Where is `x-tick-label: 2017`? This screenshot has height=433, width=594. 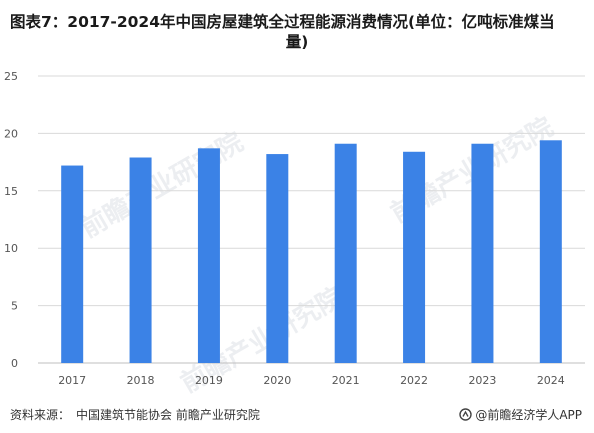 x-tick-label: 2017 is located at coordinates (72, 380).